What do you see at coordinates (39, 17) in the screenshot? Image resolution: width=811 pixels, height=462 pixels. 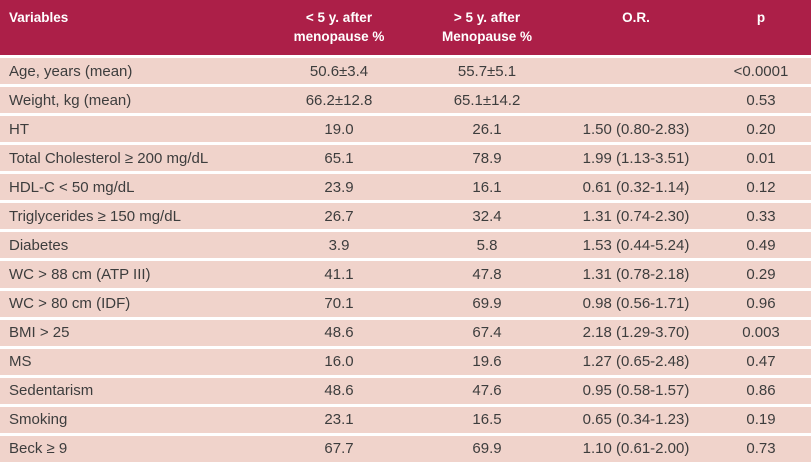 I see `header-label: Variables` at bounding box center [39, 17].